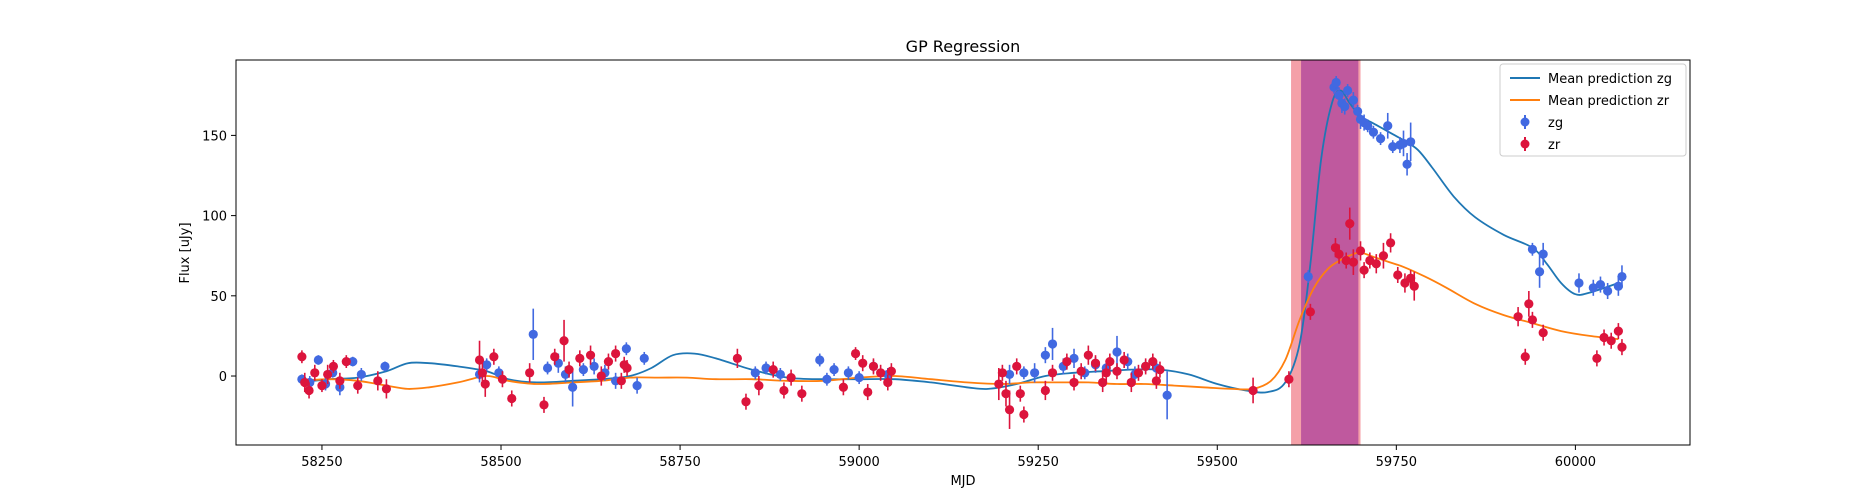 Image resolution: width=1875 pixels, height=504 pixels. I want to click on y-tick-label: 150, so click(214, 136).